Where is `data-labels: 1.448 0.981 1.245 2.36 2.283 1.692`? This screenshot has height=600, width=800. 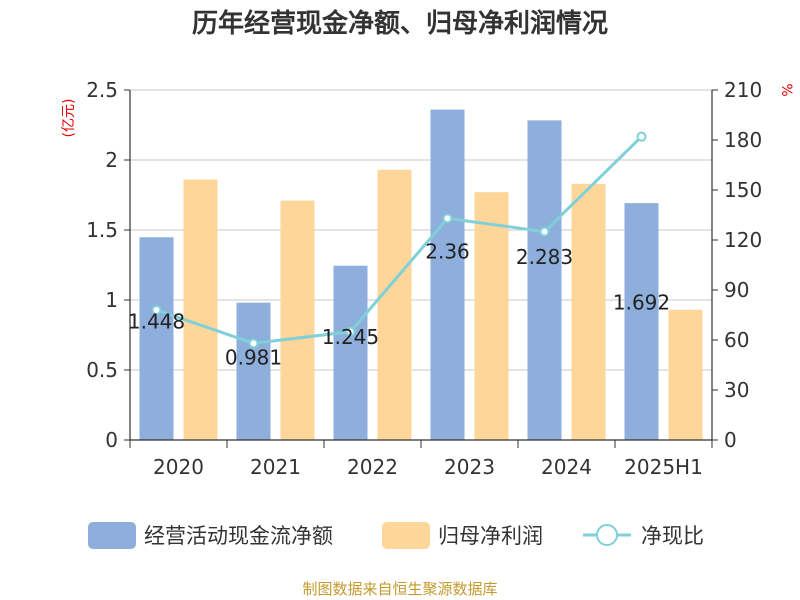 data-labels: 1.448 0.981 1.245 2.36 2.283 1.692 is located at coordinates (399, 304).